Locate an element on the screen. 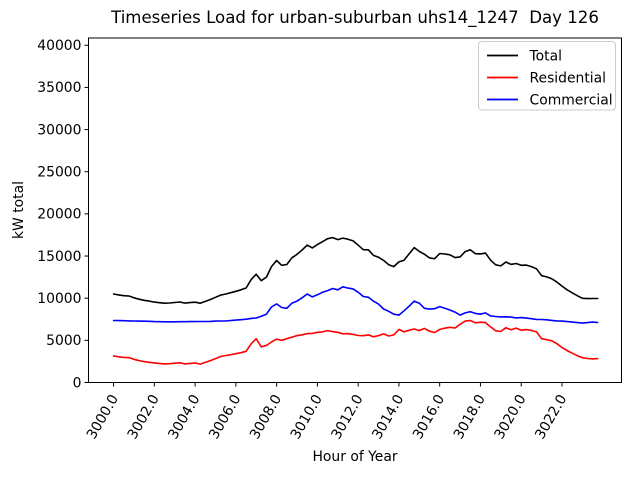 This screenshot has height=480, width=640. y-tick-label: 5000 is located at coordinates (63, 341).